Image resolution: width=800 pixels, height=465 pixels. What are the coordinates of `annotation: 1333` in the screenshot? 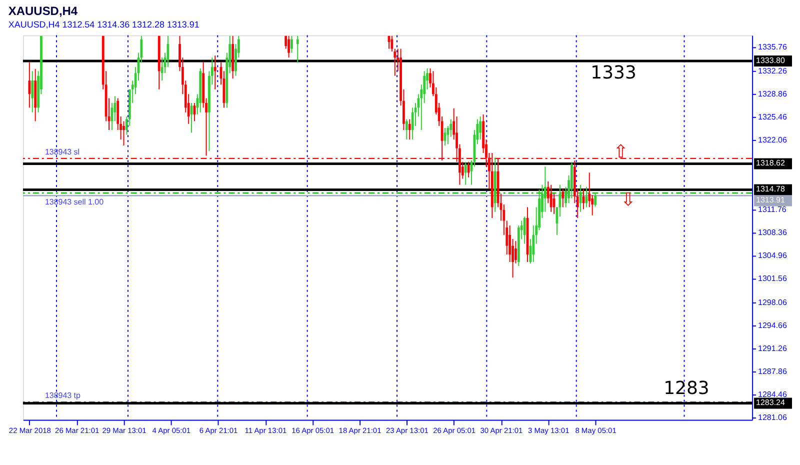 It's located at (613, 73).